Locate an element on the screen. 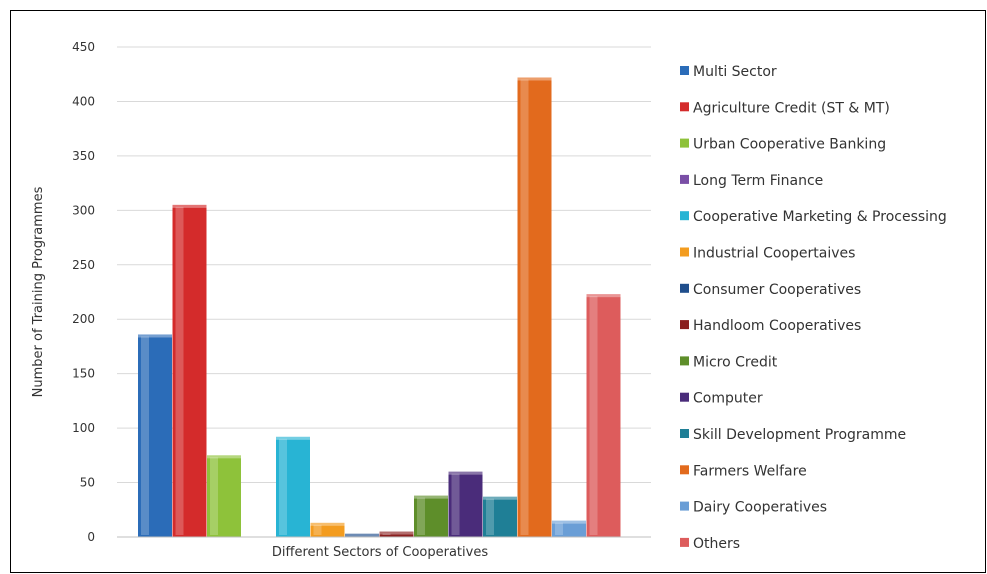 The width and height of the screenshot is (987, 574). y-tick-label: 150 is located at coordinates (83, 374).